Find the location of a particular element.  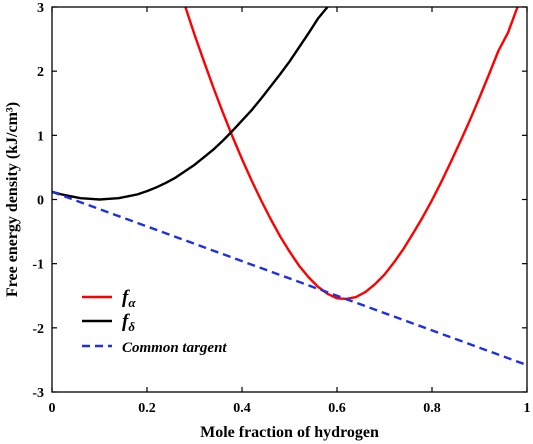

y-tick-label: 1 is located at coordinates (40, 136).